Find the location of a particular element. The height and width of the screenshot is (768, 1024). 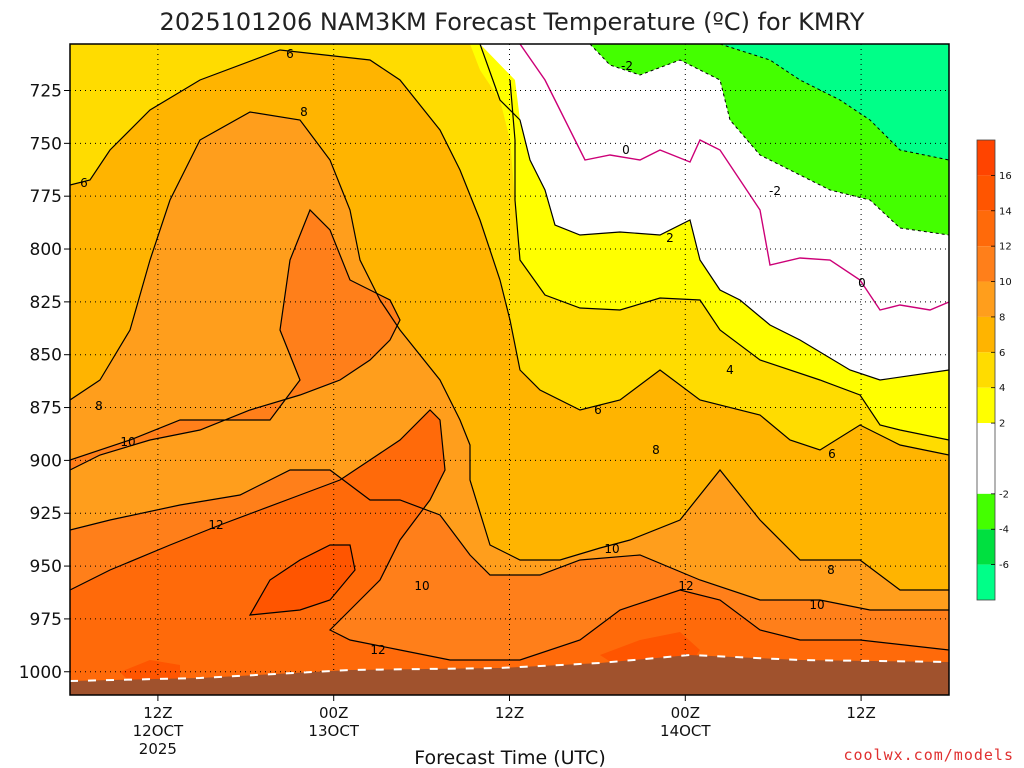

colorbar-label: 6 is located at coordinates (1002, 353).